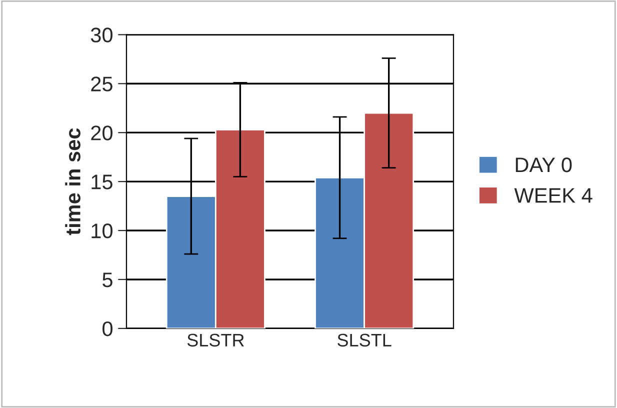  What do you see at coordinates (101, 133) in the screenshot?
I see `y-tick-label: 20` at bounding box center [101, 133].